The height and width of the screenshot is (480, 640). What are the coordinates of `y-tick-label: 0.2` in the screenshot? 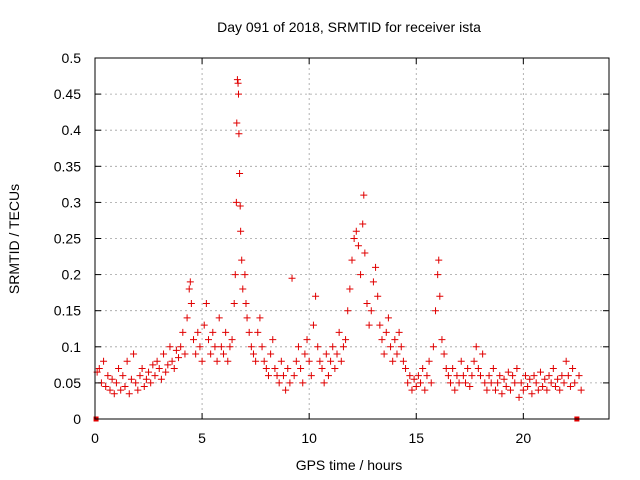 It's located at (72, 275).